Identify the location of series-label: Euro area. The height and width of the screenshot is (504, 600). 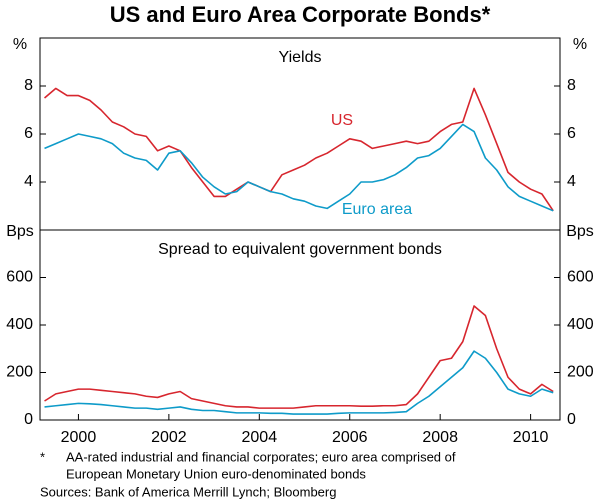
(377, 209).